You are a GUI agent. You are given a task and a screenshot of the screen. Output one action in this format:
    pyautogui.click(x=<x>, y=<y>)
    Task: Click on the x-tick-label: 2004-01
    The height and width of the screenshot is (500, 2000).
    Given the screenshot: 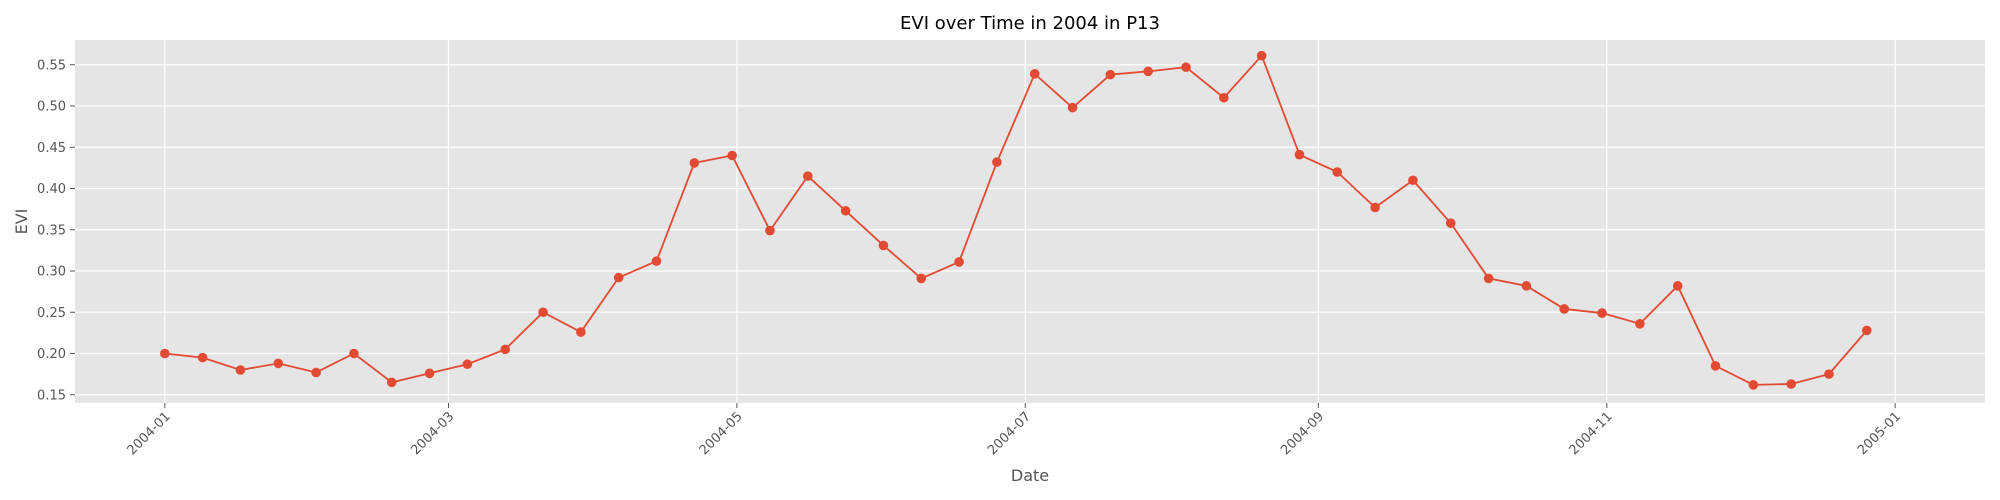 What is the action you would take?
    pyautogui.click(x=149, y=433)
    